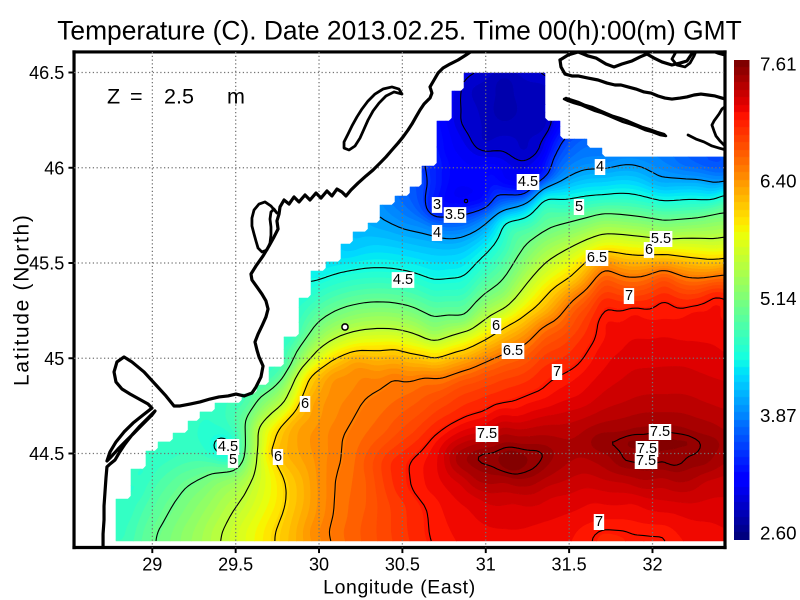 This screenshot has height=600, width=800. What do you see at coordinates (22, 300) in the screenshot?
I see `svg-text: Latitude (North)` at bounding box center [22, 300].